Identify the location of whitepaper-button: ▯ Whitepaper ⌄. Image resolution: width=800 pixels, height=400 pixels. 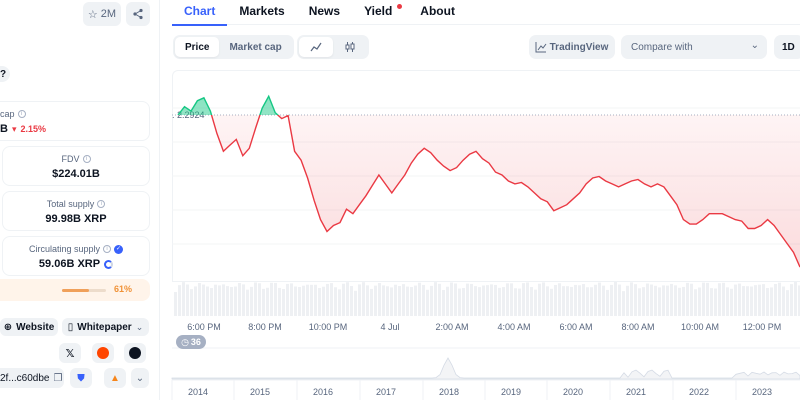
(105, 327).